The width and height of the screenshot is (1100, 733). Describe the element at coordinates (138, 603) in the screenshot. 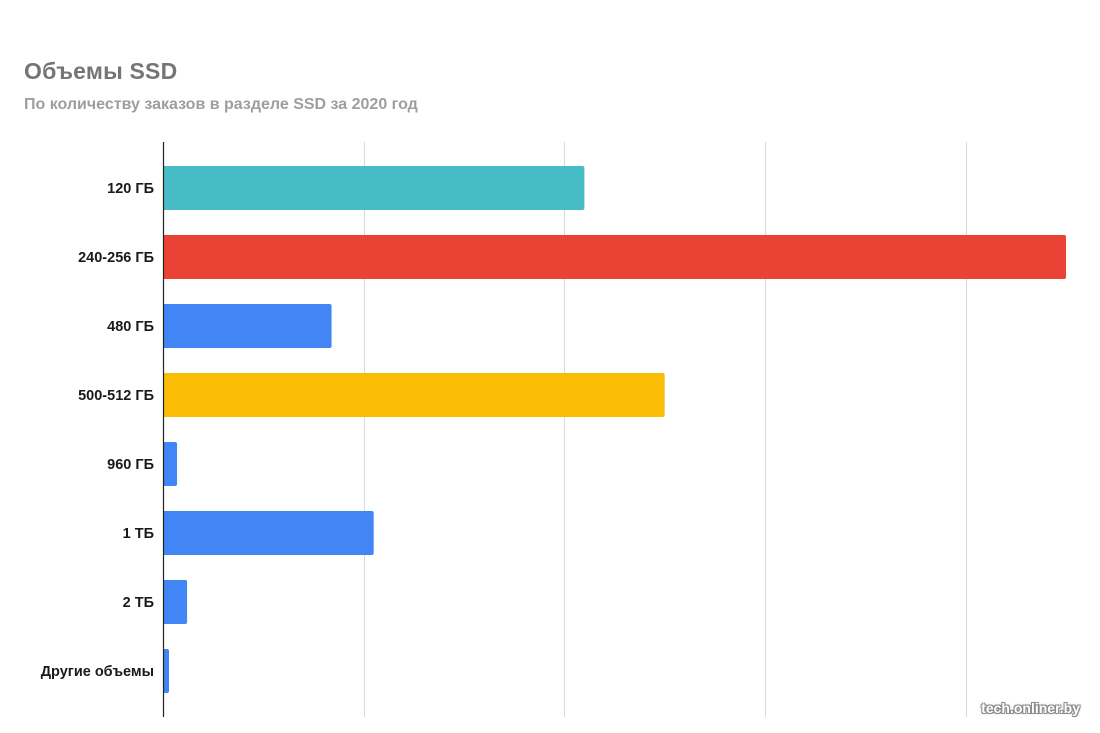

I see `category-label-7: 2 ТБ` at that location.